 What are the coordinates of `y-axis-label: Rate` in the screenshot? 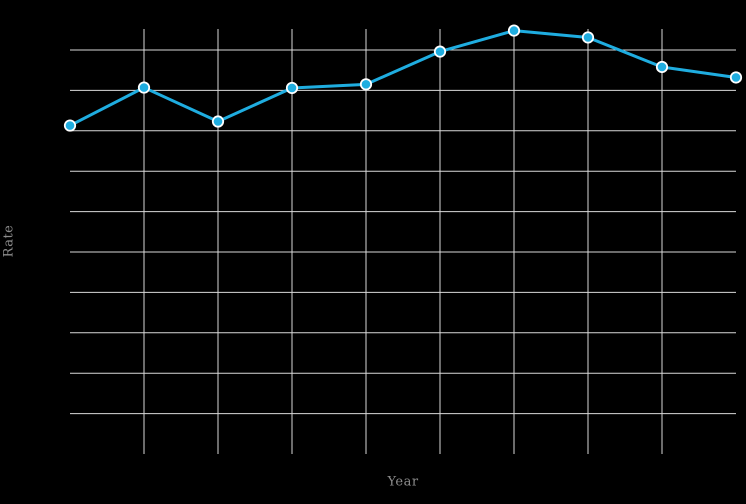 It's located at (9, 241).